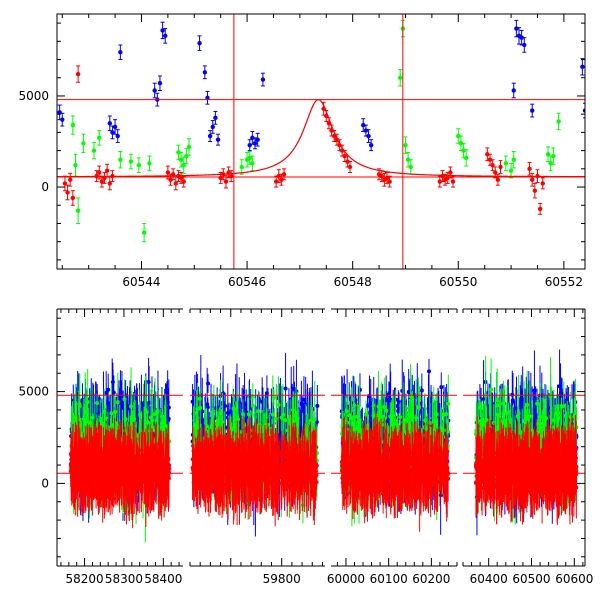 This screenshot has height=600, width=600. What do you see at coordinates (564, 282) in the screenshot?
I see `x-tick-label: 60552` at bounding box center [564, 282].